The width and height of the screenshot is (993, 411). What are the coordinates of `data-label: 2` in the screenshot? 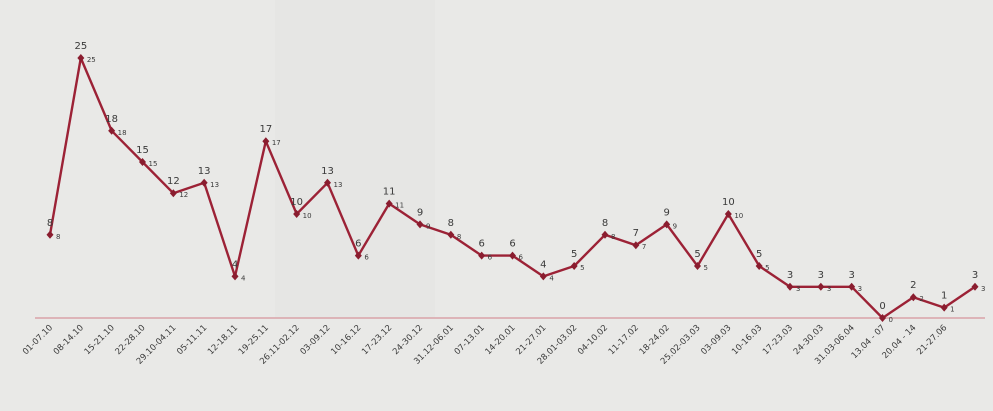 It's located at (913, 285).